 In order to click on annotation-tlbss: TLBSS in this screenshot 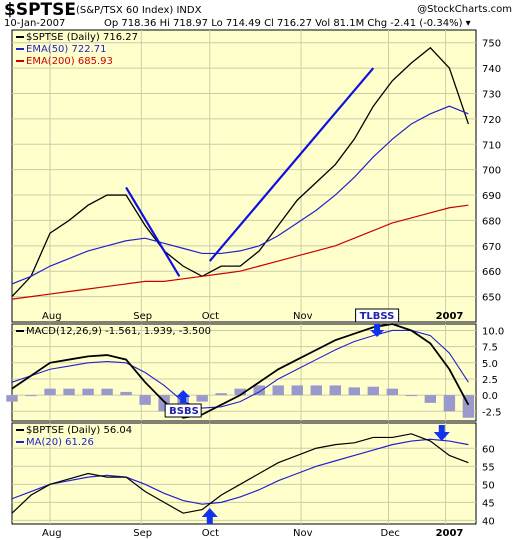, I will do `click(377, 316)`.